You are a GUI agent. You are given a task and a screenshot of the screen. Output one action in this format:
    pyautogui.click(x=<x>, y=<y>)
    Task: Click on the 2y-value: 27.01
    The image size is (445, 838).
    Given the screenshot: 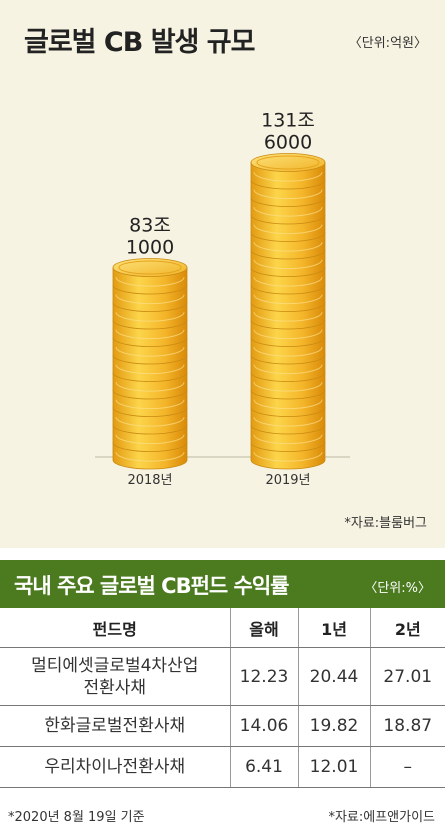 What is the action you would take?
    pyautogui.click(x=407, y=676)
    